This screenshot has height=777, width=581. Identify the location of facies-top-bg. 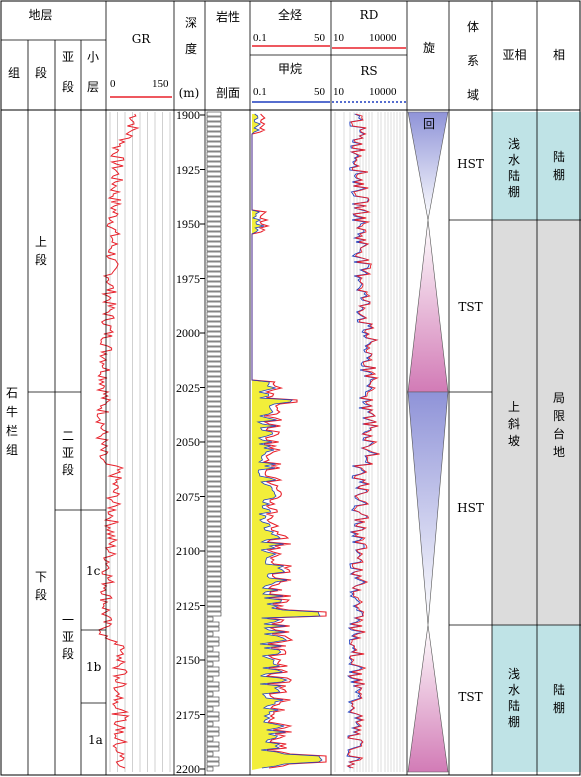
(559, 166).